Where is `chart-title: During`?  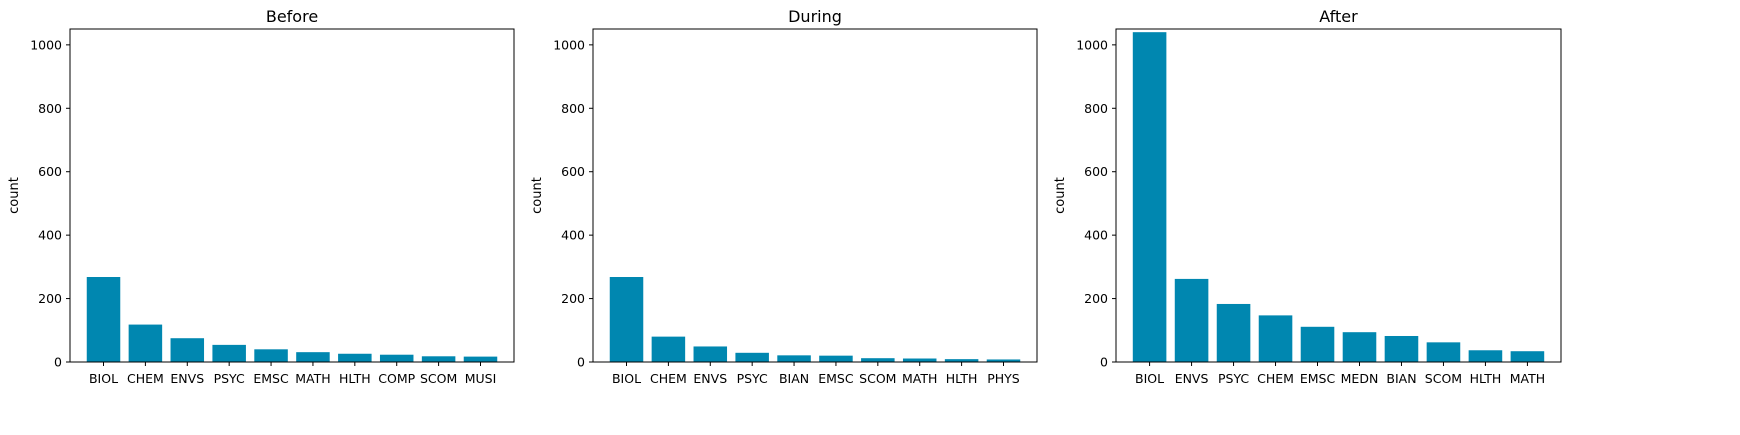
chart-title: During is located at coordinates (815, 16).